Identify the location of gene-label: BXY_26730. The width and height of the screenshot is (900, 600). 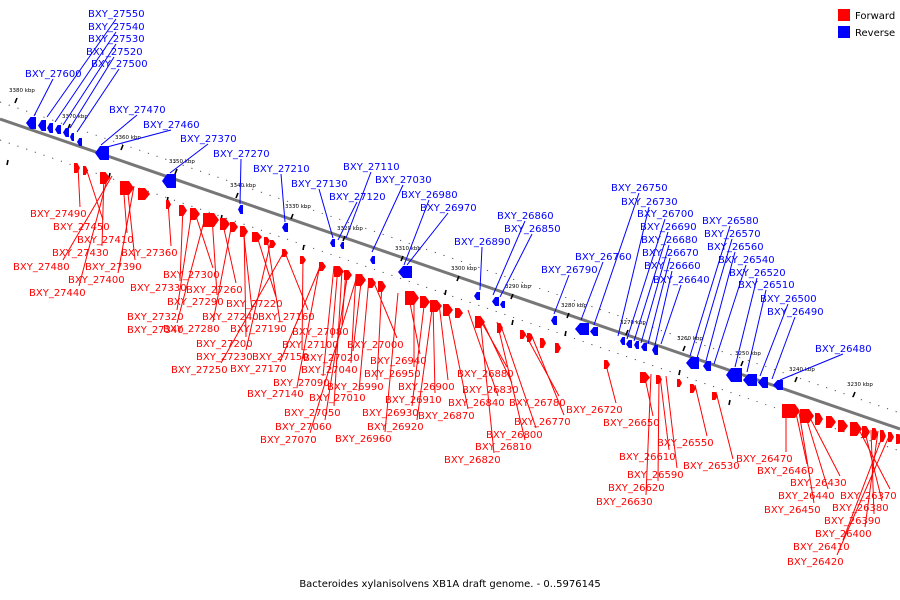
(649, 202).